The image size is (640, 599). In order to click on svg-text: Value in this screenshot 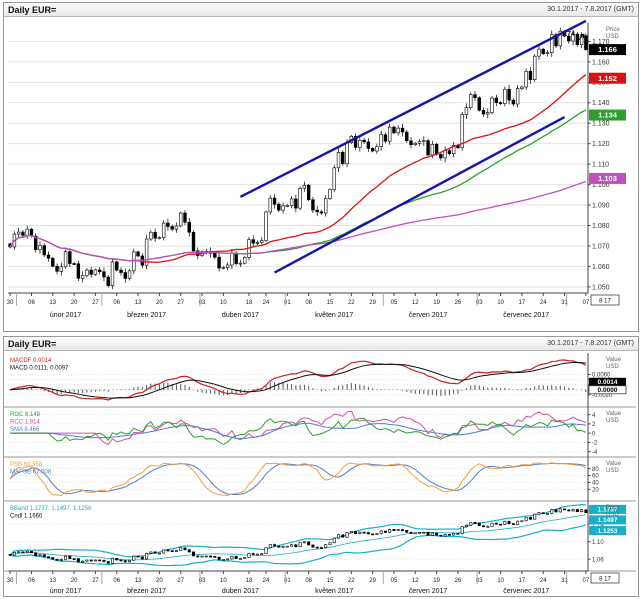, I will do `click(614, 414)`.